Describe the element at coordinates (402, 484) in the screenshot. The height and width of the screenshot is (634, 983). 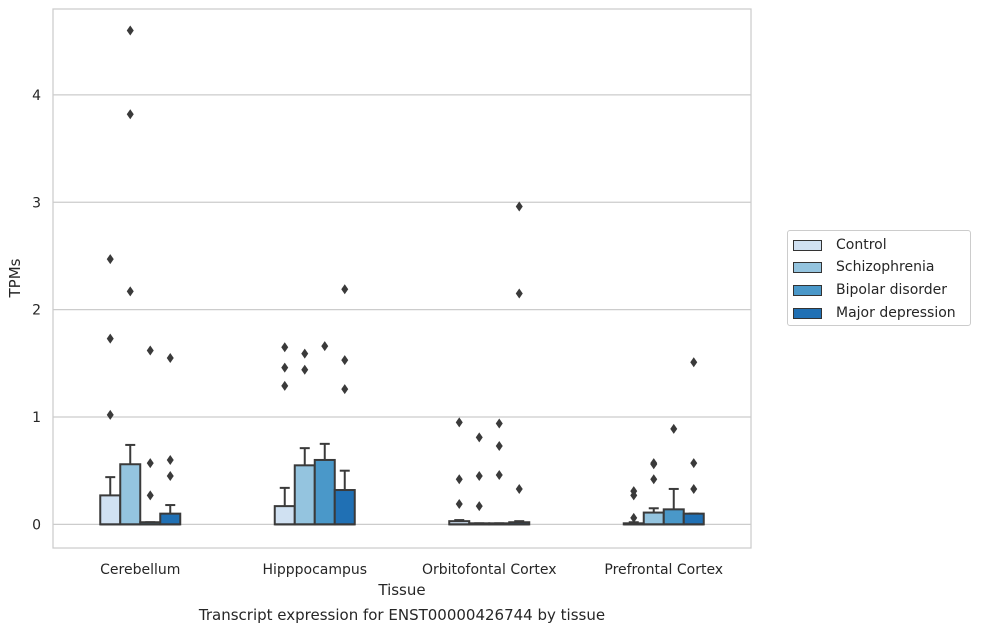
I see `box-series` at that location.